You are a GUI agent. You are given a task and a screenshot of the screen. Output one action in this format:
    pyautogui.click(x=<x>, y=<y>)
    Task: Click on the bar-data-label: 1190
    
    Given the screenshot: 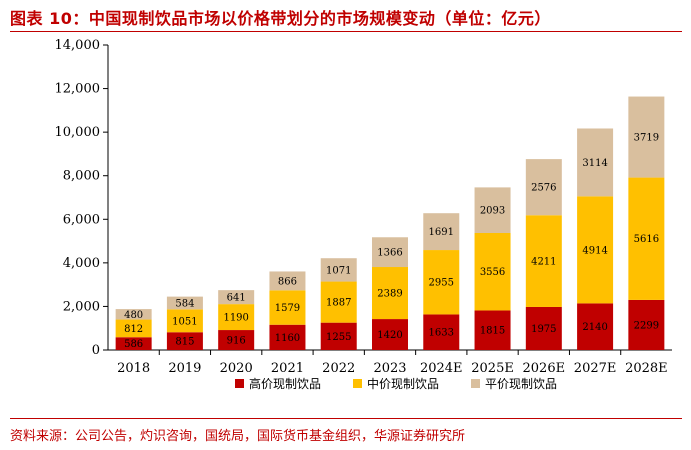 What is the action you would take?
    pyautogui.click(x=235, y=318)
    